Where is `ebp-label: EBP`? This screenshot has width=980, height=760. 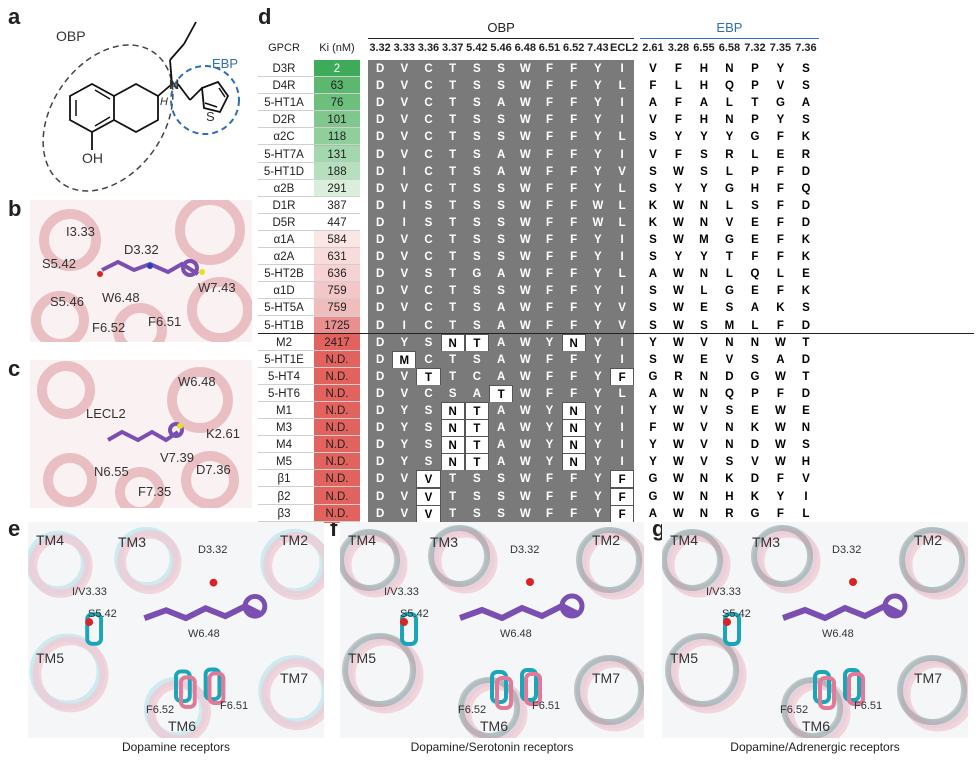
ebp-label: EBP is located at coordinates (225, 63).